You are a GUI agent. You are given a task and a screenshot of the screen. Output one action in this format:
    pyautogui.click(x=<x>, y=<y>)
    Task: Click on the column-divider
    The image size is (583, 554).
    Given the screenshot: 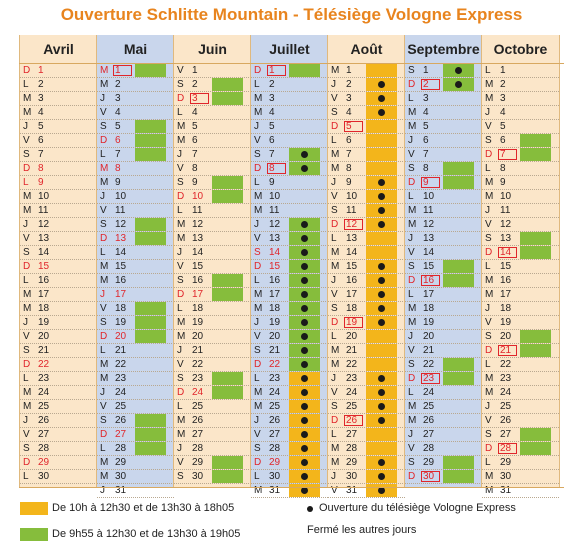 What is the action you would take?
    pyautogui.click(x=250, y=261)
    